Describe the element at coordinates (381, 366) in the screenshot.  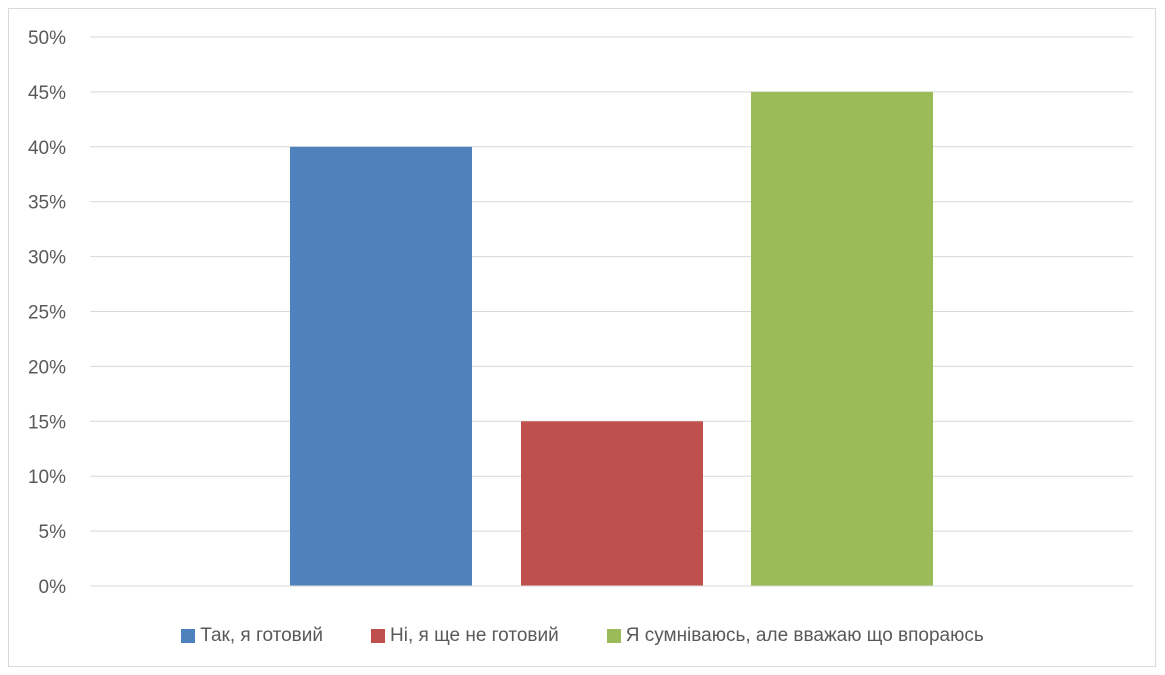
I see `bar-yes` at that location.